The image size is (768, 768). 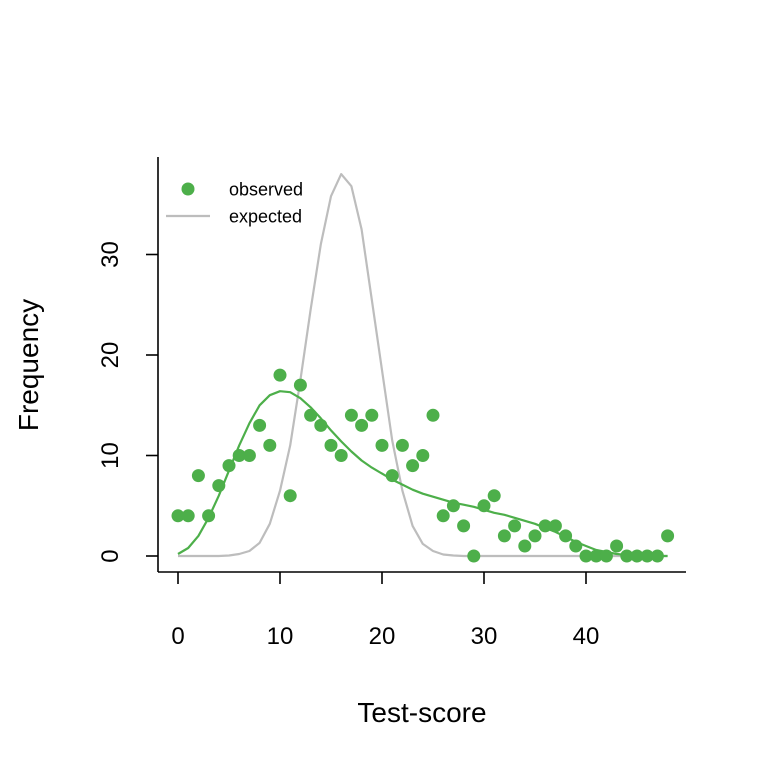 What do you see at coordinates (188, 189) in the screenshot?
I see `legend-marker-observed` at bounding box center [188, 189].